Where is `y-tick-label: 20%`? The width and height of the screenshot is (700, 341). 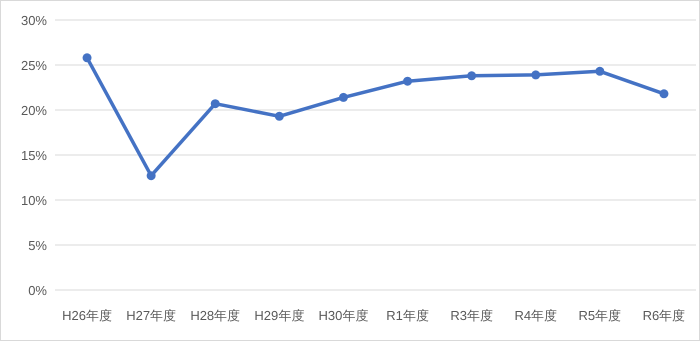 y-tick-label: 20% is located at coordinates (34, 110).